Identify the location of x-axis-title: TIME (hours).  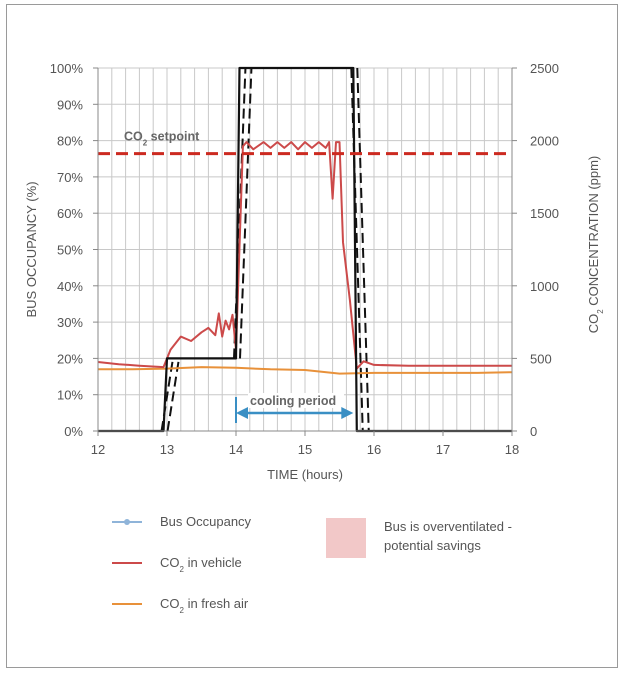
(305, 474).